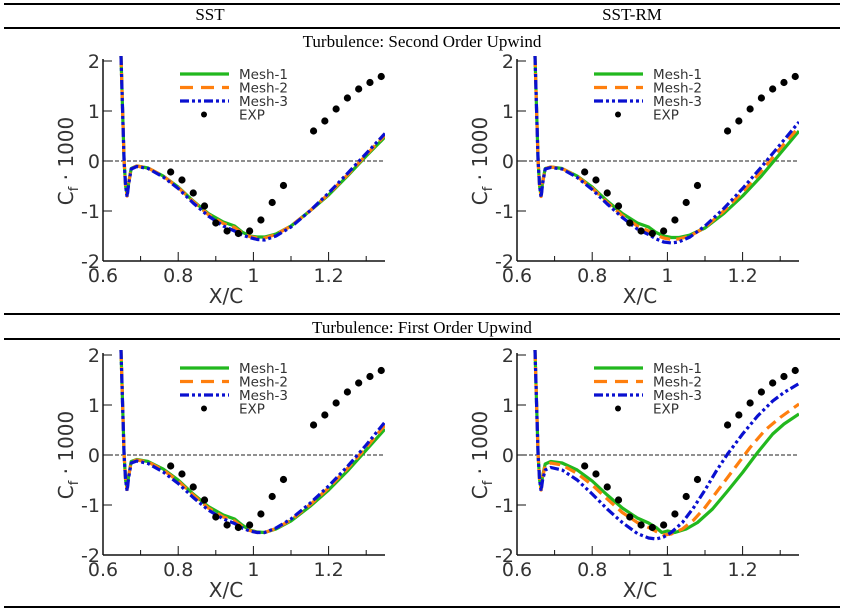 This screenshot has width=844, height=610. I want to click on row-header-first-order: Turbulence: First Order Upwind, so click(422, 327).